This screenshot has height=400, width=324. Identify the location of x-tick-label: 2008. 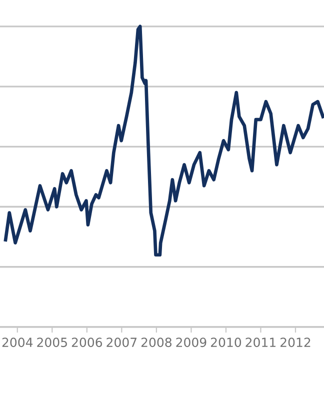
(156, 343).